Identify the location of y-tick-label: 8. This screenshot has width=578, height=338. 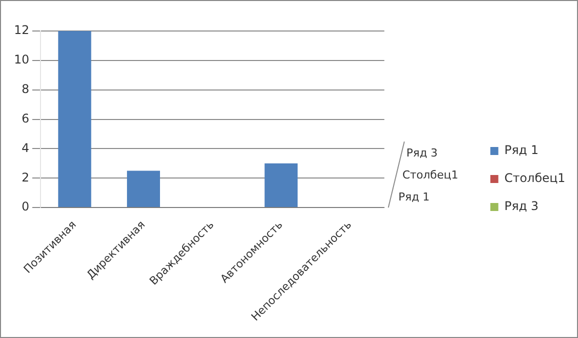
(26, 89).